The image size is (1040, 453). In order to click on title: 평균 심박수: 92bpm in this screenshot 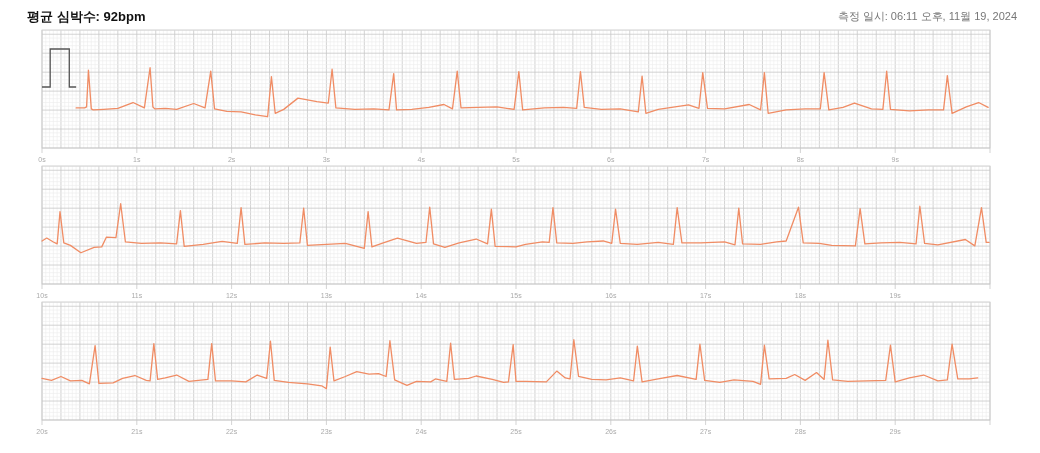, I will do `click(86, 16)`.